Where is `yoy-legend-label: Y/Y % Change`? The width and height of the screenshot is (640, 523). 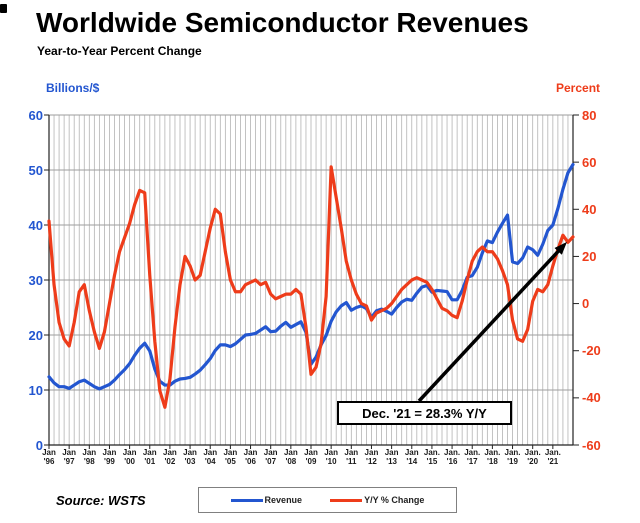
yoy-legend-label: Y/Y % Change is located at coordinates (394, 500).